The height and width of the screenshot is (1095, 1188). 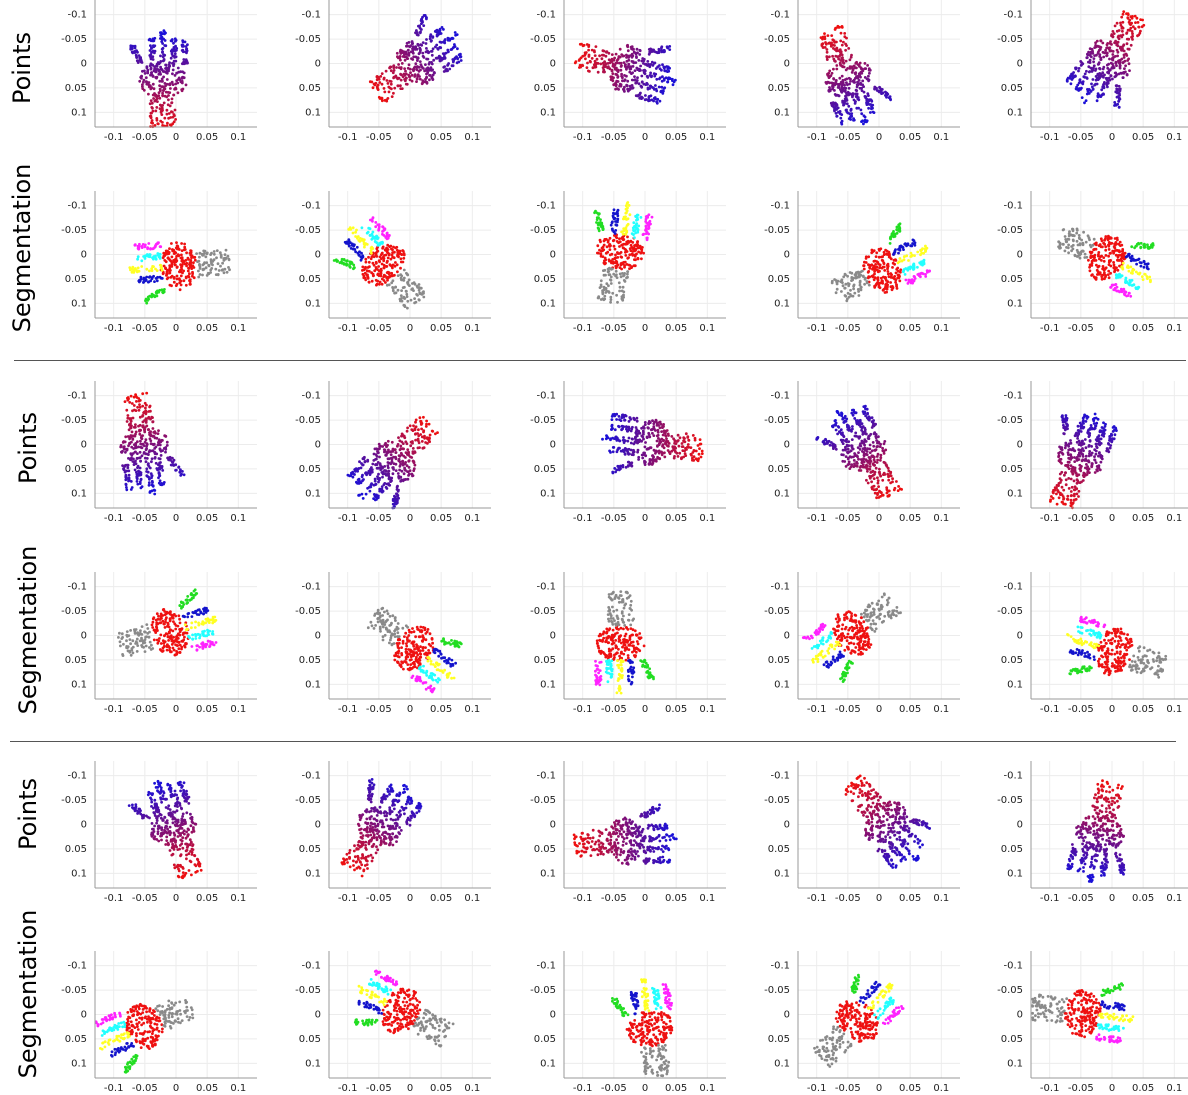 I want to click on x-tick-label: 0.1, so click(x=941, y=137).